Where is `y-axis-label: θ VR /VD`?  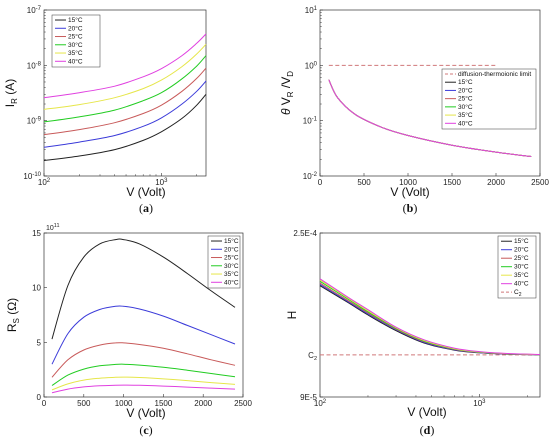 y-axis-label: θ VR /VD is located at coordinates (287, 93).